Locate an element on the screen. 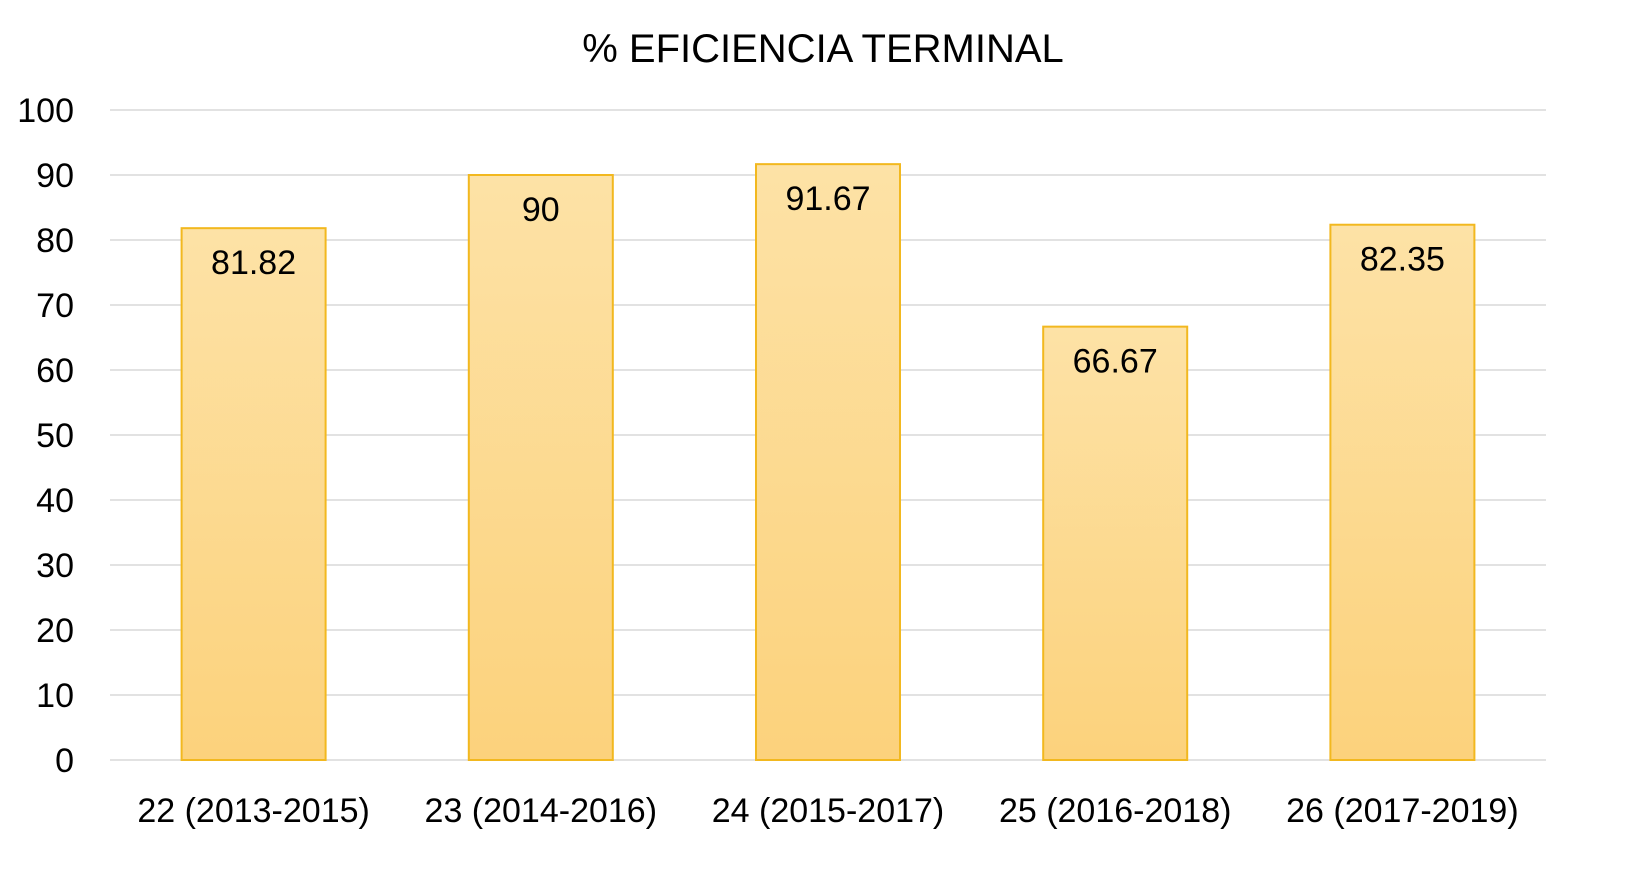 This screenshot has width=1646, height=889. chart-title: % EFICIENCIA TERMINAL is located at coordinates (823, 49).